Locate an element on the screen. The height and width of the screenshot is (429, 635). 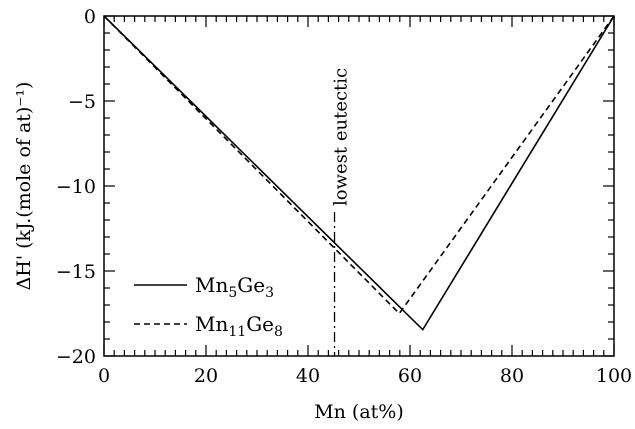
y-axis-title: ΔH' (kJ.(mole of at)⁻¹) is located at coordinates (24, 186).